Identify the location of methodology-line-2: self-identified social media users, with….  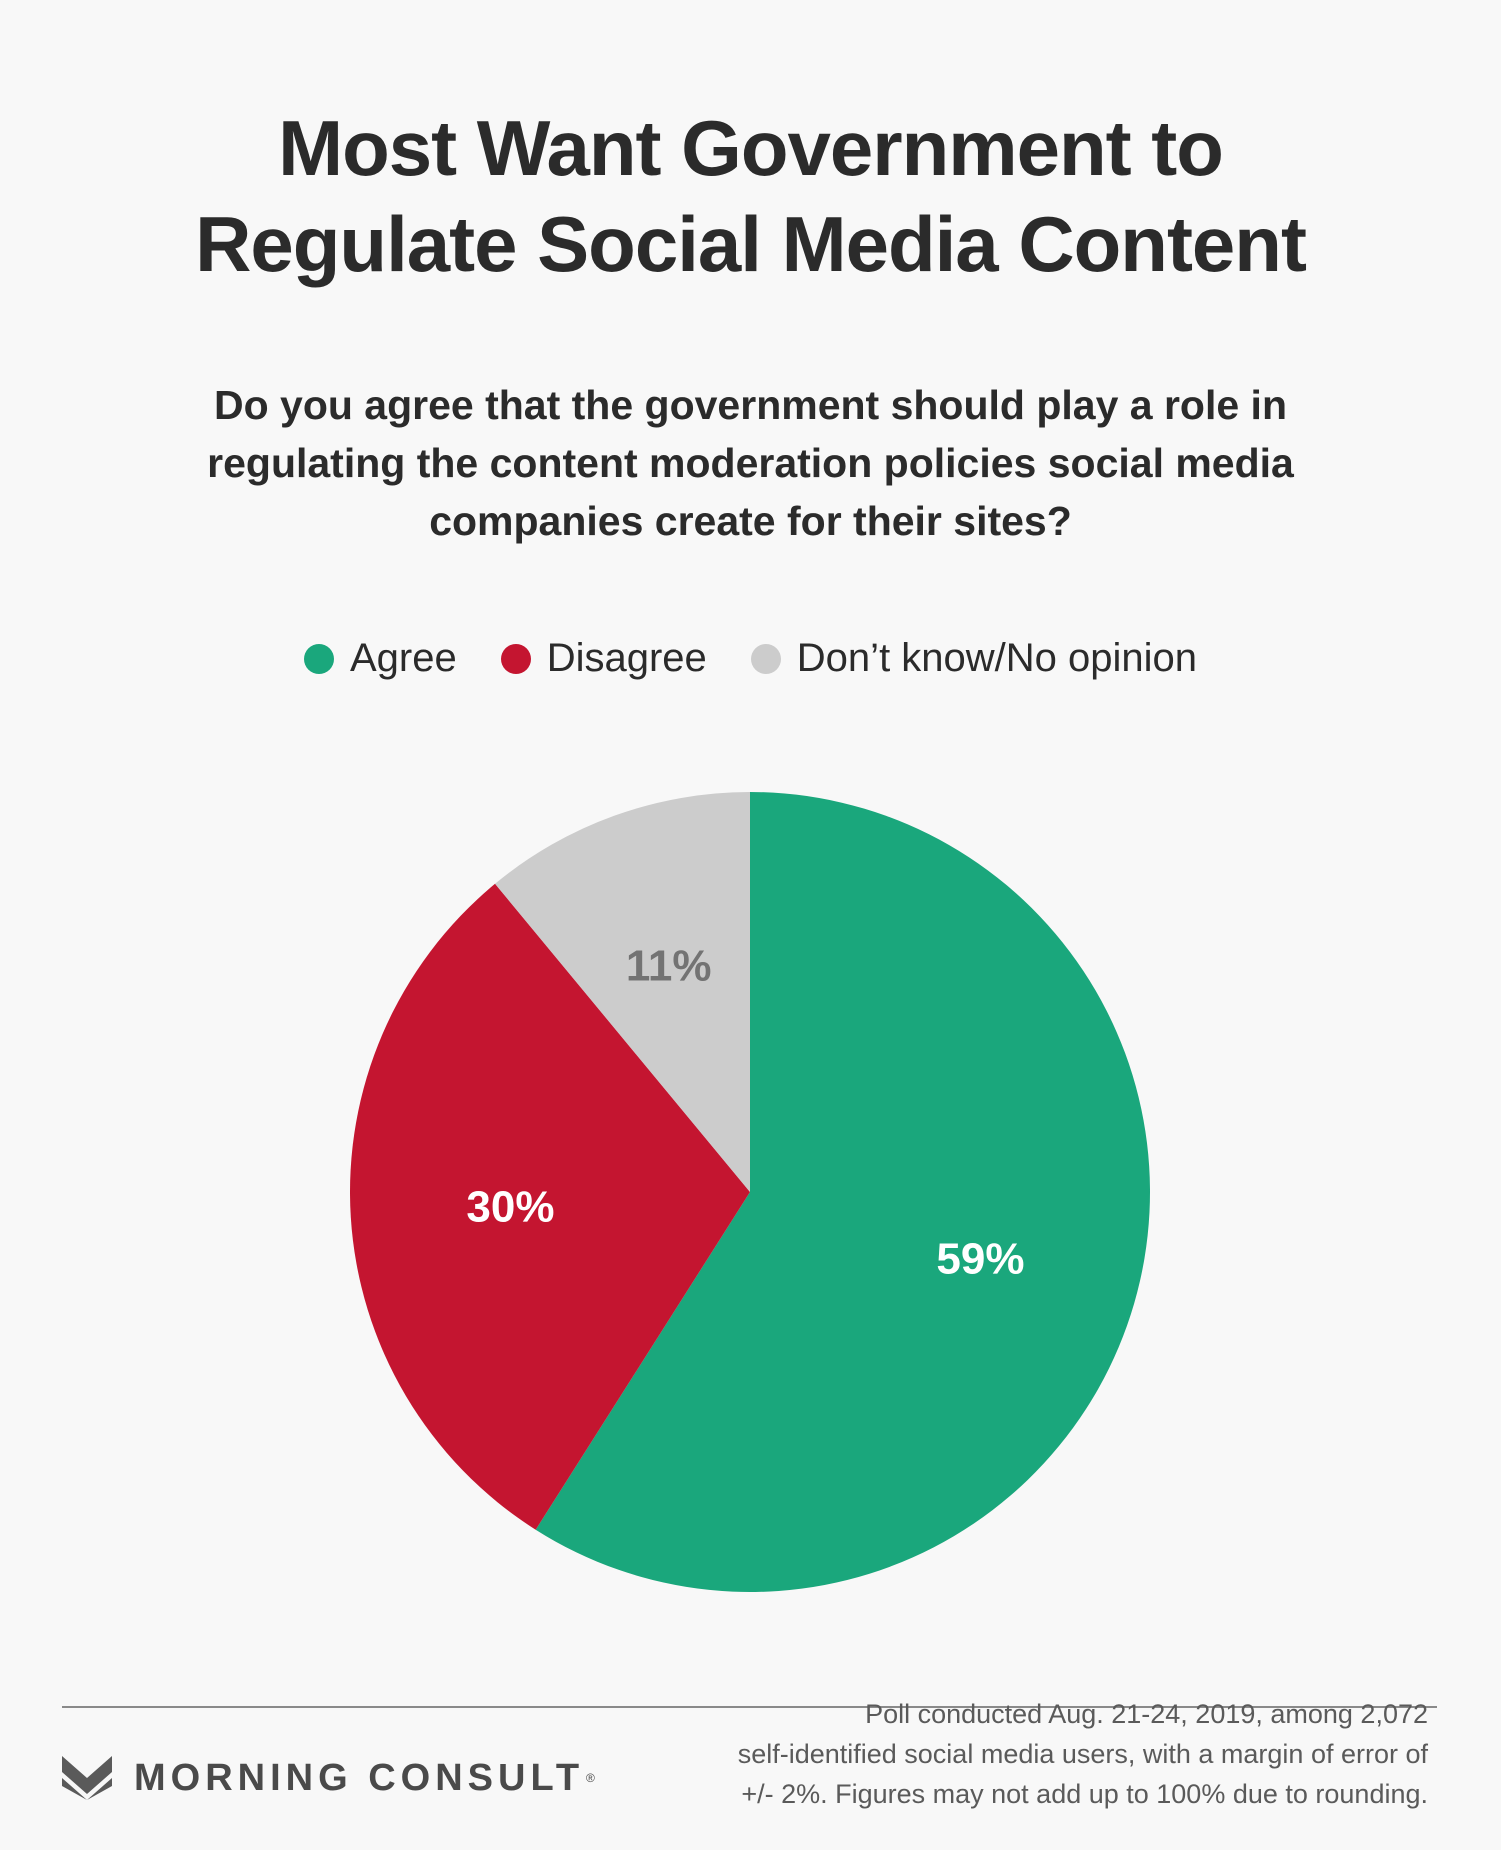
(1082, 1754).